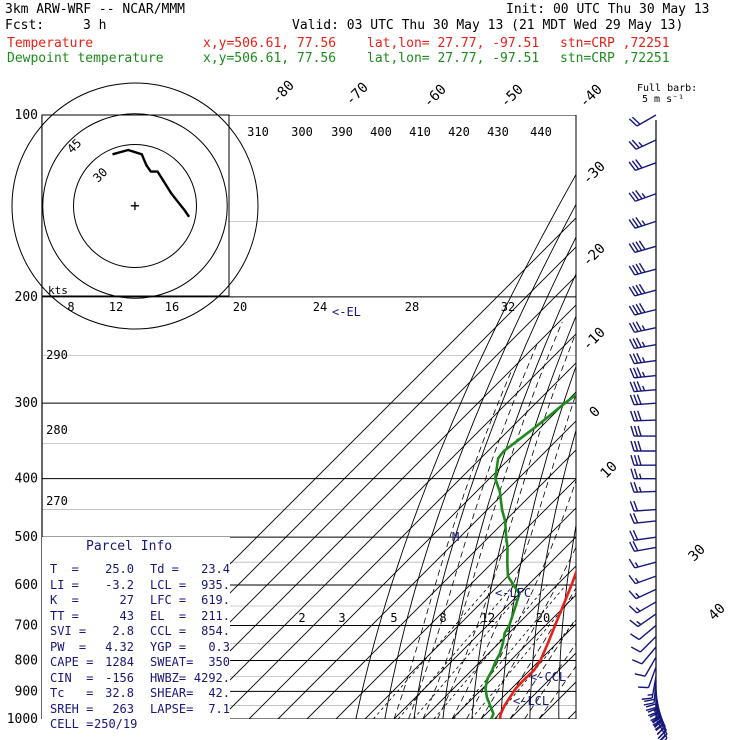 Image resolution: width=740 pixels, height=740 pixels. I want to click on parcel-info-value: 0.3, so click(219, 646).